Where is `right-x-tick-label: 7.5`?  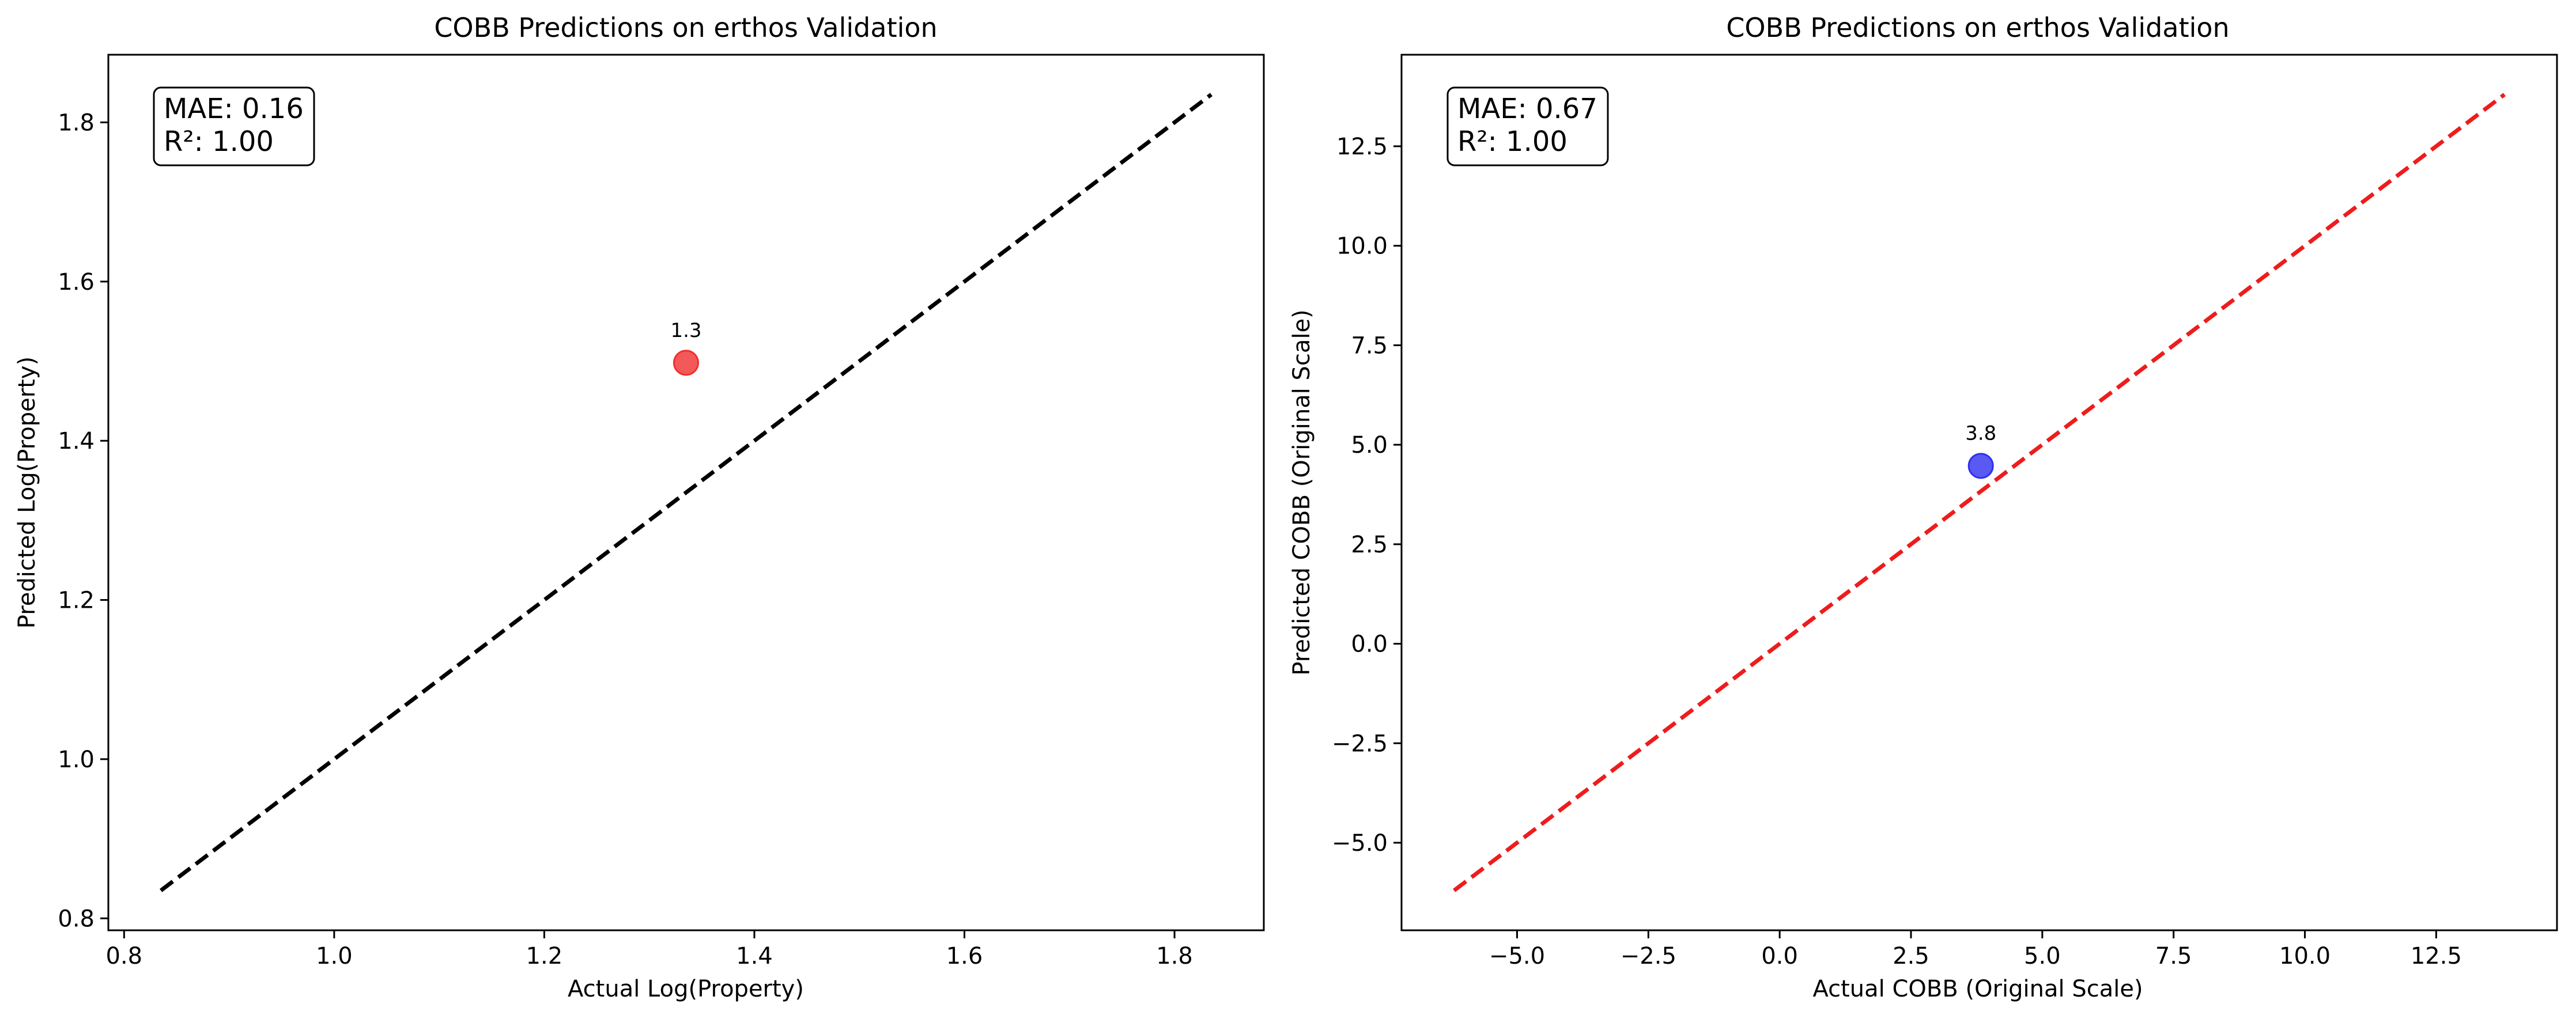 right-x-tick-label: 7.5 is located at coordinates (2173, 956).